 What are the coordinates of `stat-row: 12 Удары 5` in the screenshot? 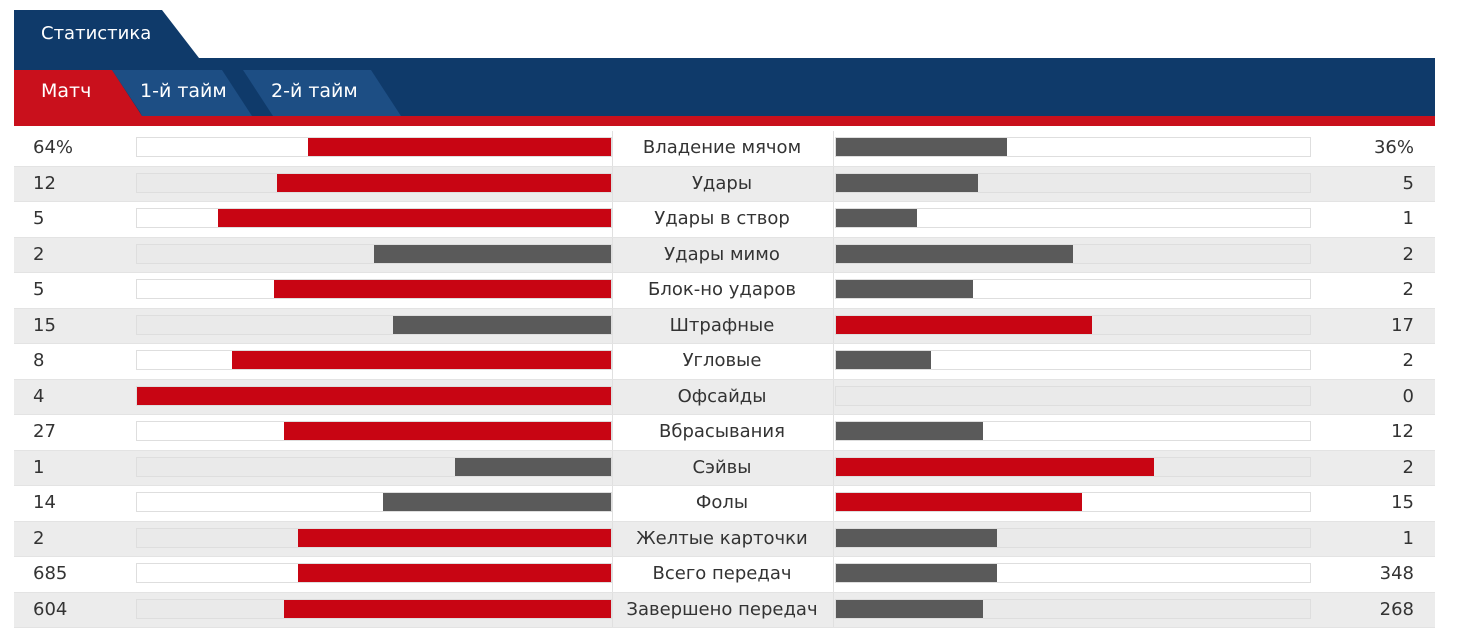 It's located at (724, 184).